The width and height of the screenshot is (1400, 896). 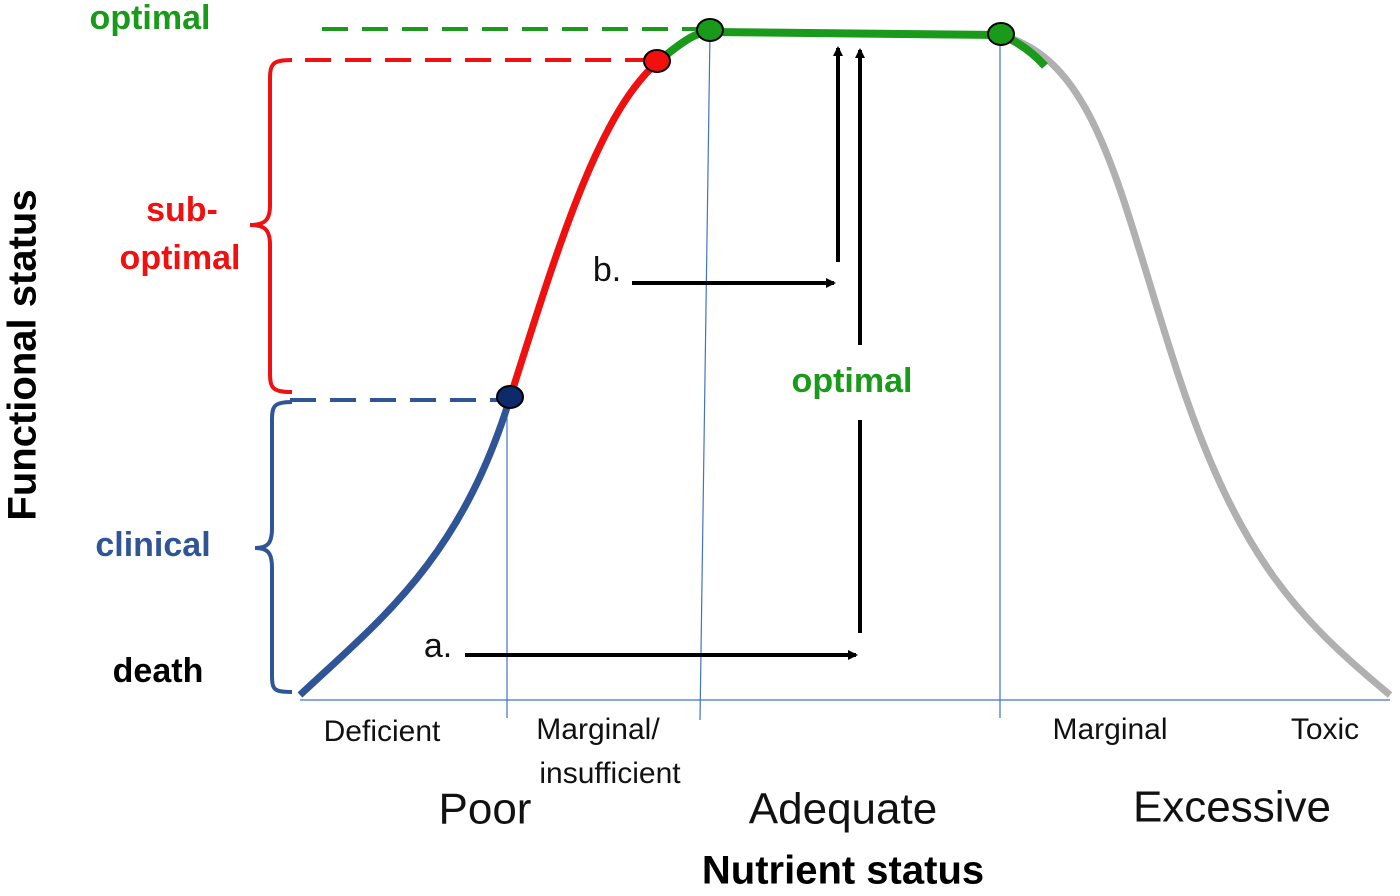 What do you see at coordinates (485, 809) in the screenshot?
I see `status-label: Poor` at bounding box center [485, 809].